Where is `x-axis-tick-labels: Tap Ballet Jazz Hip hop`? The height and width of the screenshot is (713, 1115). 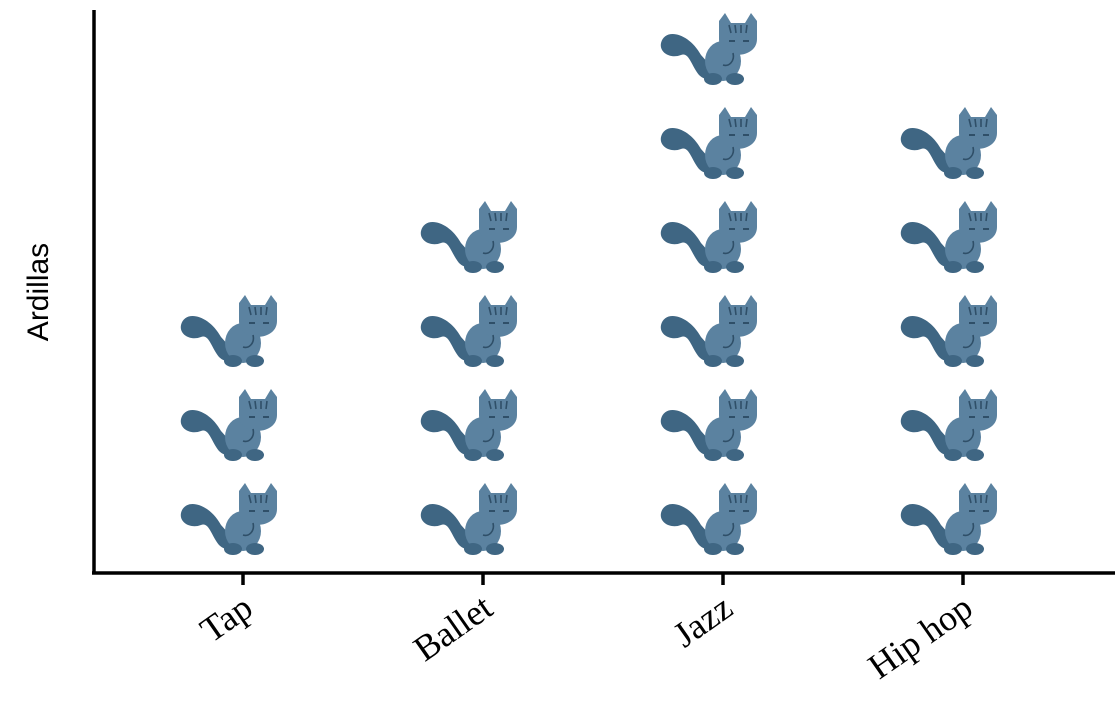
x-axis-tick-labels: Tap Ballet Jazz Hip hop is located at coordinates (586, 637).